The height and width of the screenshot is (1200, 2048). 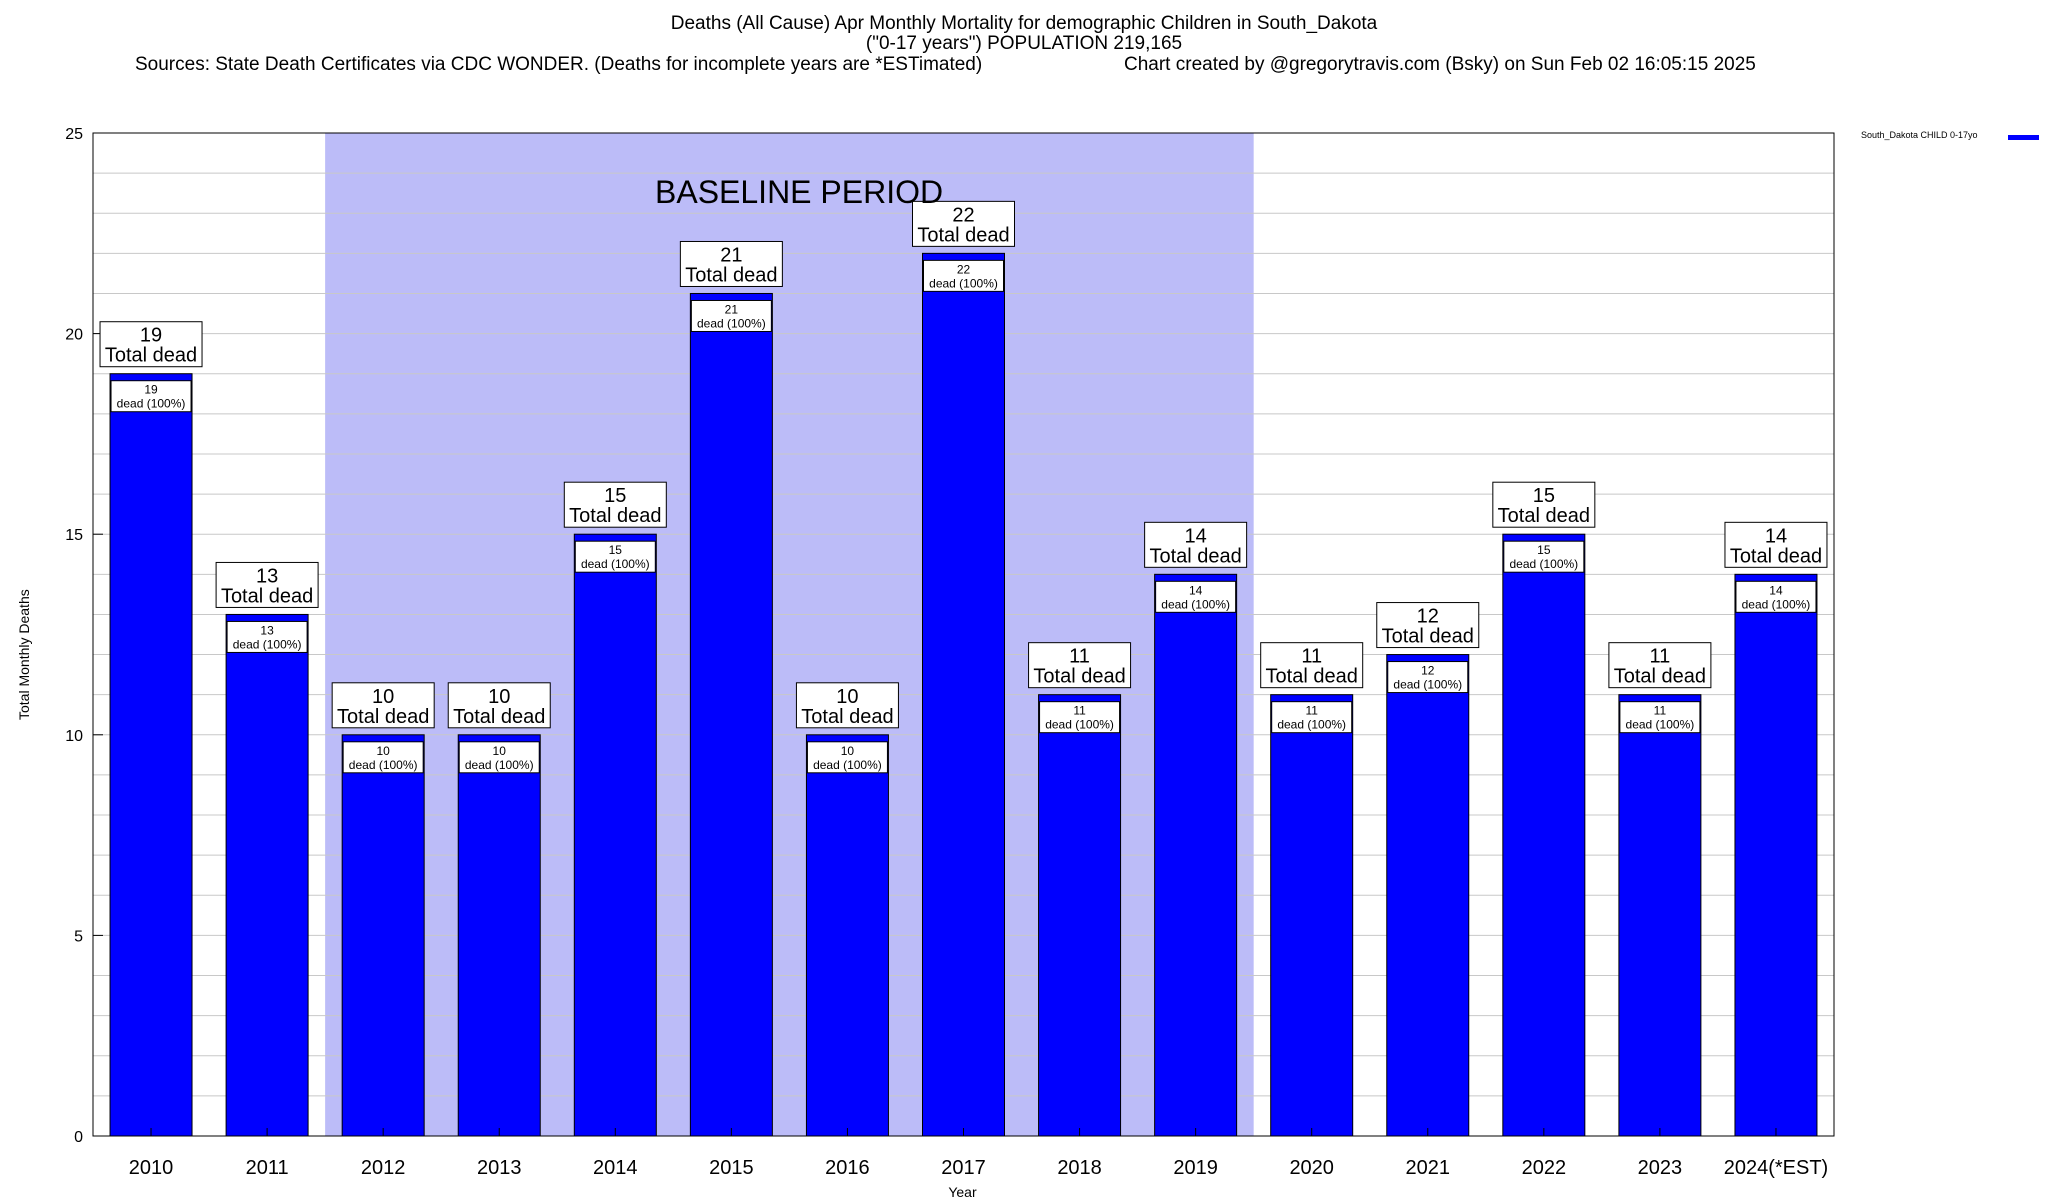 I want to click on y-tick-label: 5, so click(x=78, y=936).